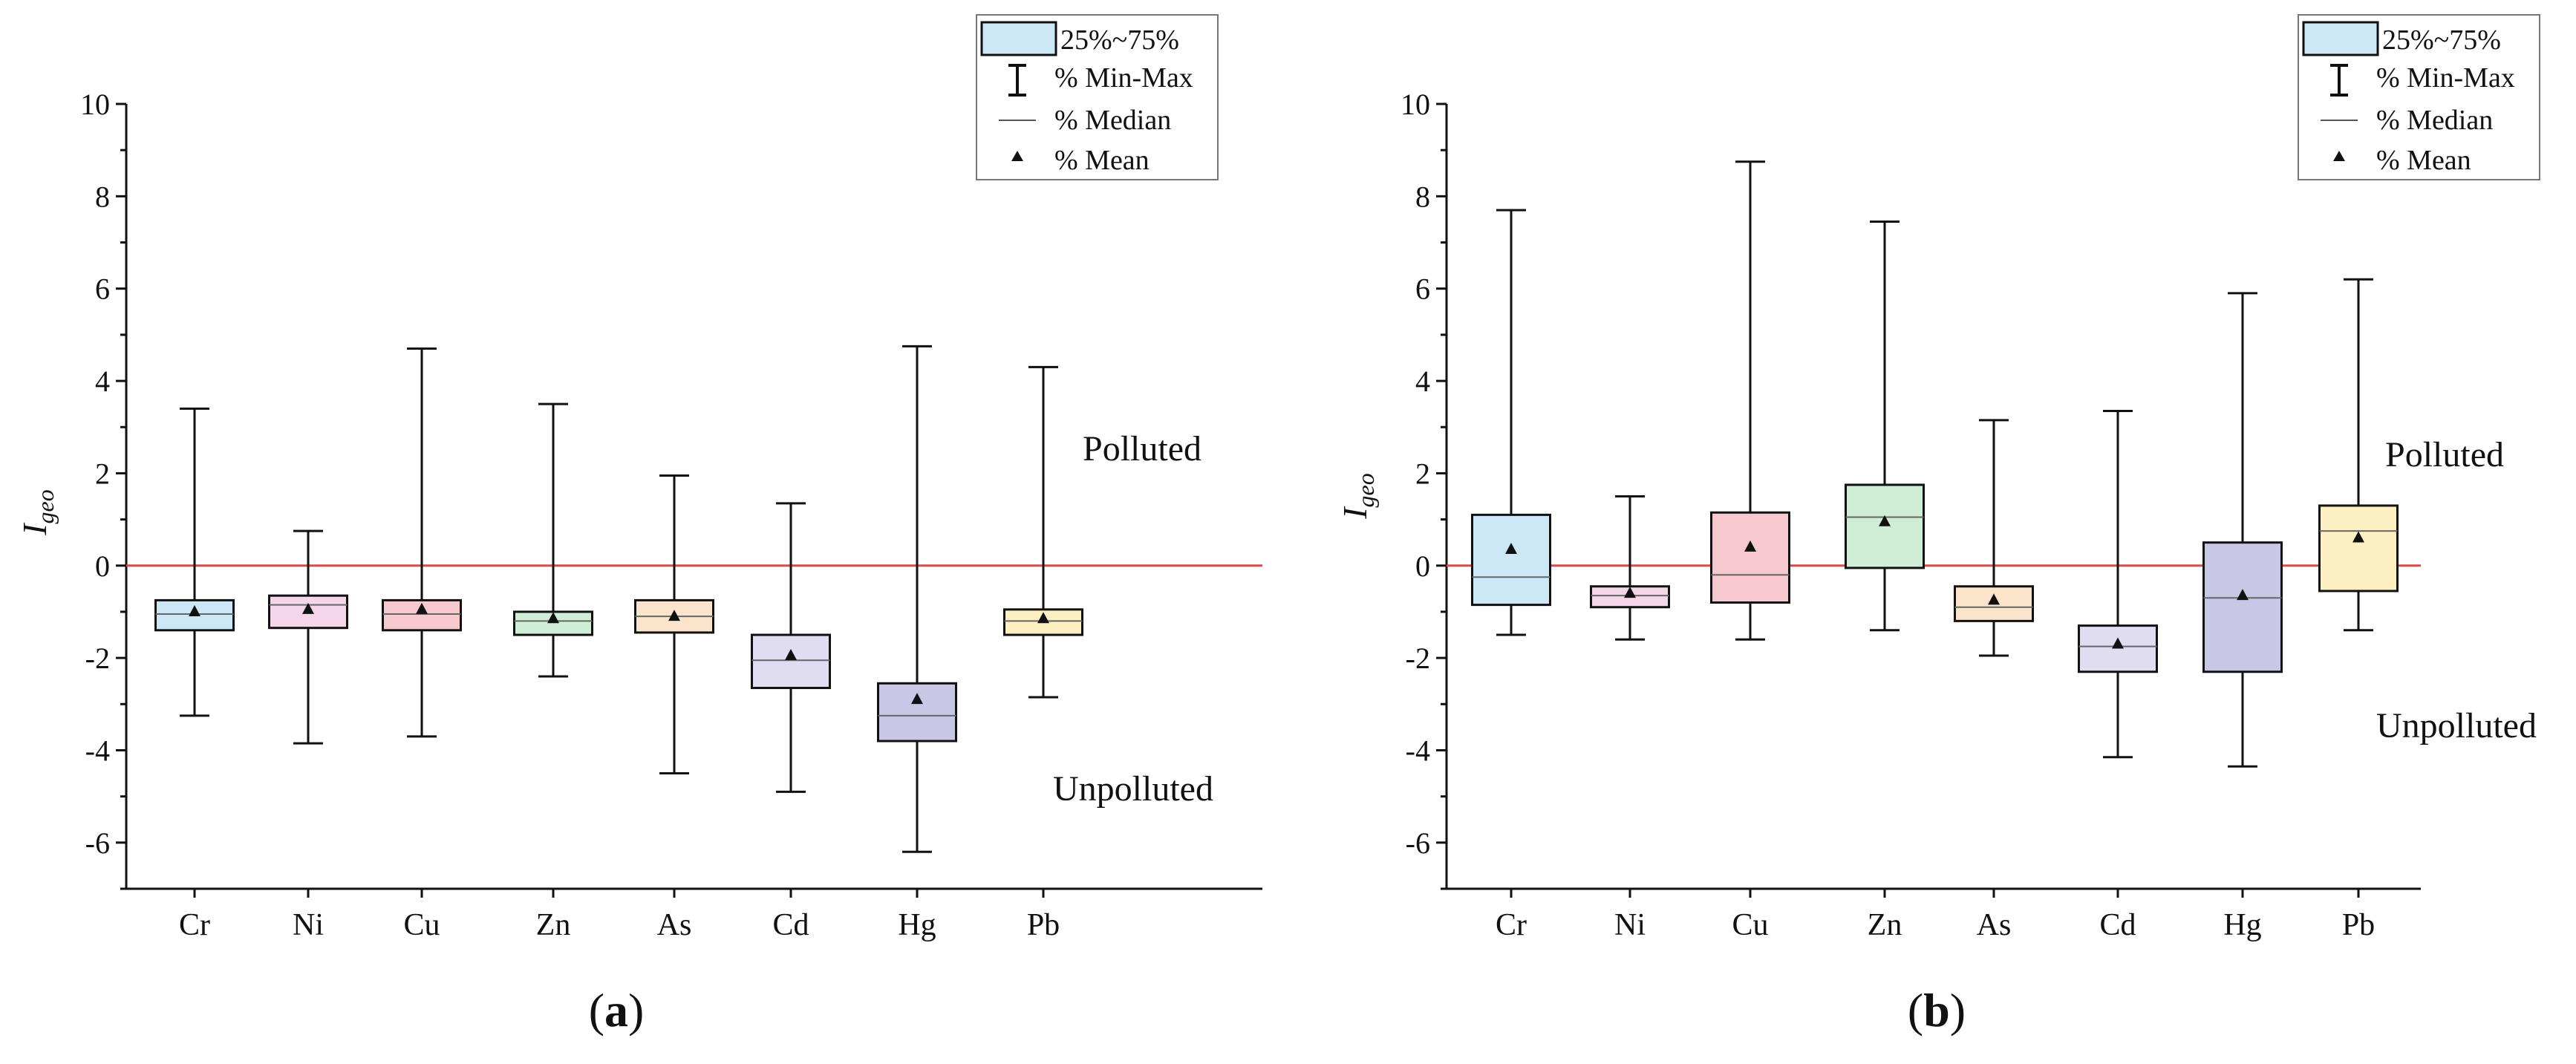 The height and width of the screenshot is (1064, 2576). What do you see at coordinates (617, 1010) in the screenshot?
I see `panel-a-panel-label: (a)` at bounding box center [617, 1010].